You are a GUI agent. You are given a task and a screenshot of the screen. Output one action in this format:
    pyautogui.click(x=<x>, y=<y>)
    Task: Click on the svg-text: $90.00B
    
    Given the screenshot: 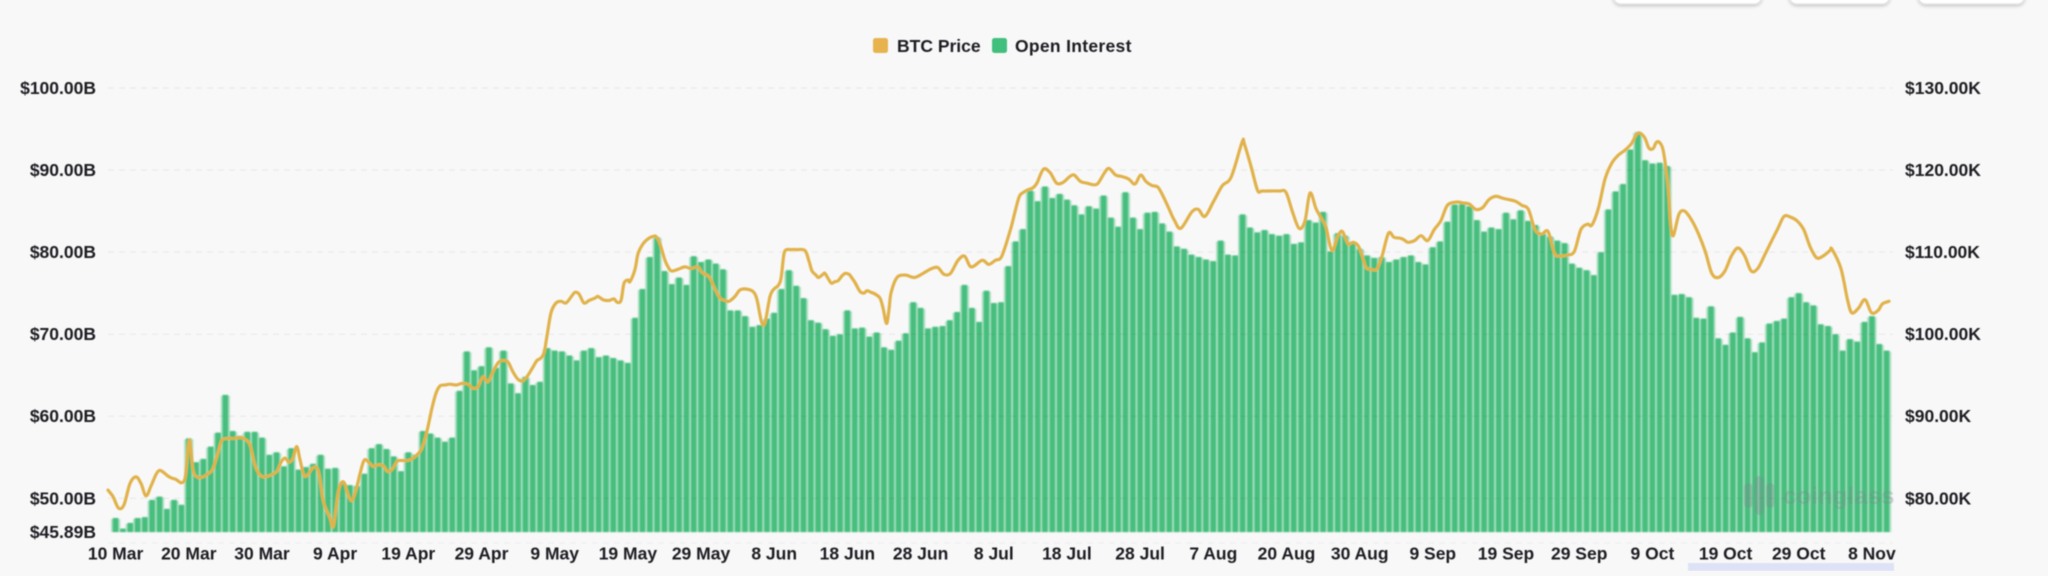 What is the action you would take?
    pyautogui.click(x=63, y=170)
    